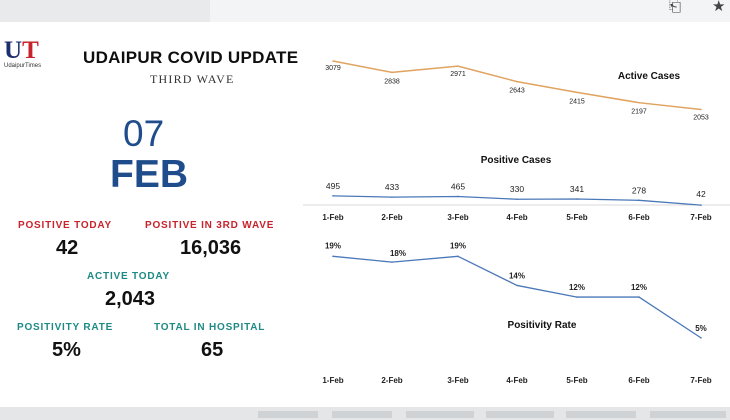 The height and width of the screenshot is (420, 730). Describe the element at coordinates (458, 186) in the screenshot. I see `positive-data-label: 465` at that location.